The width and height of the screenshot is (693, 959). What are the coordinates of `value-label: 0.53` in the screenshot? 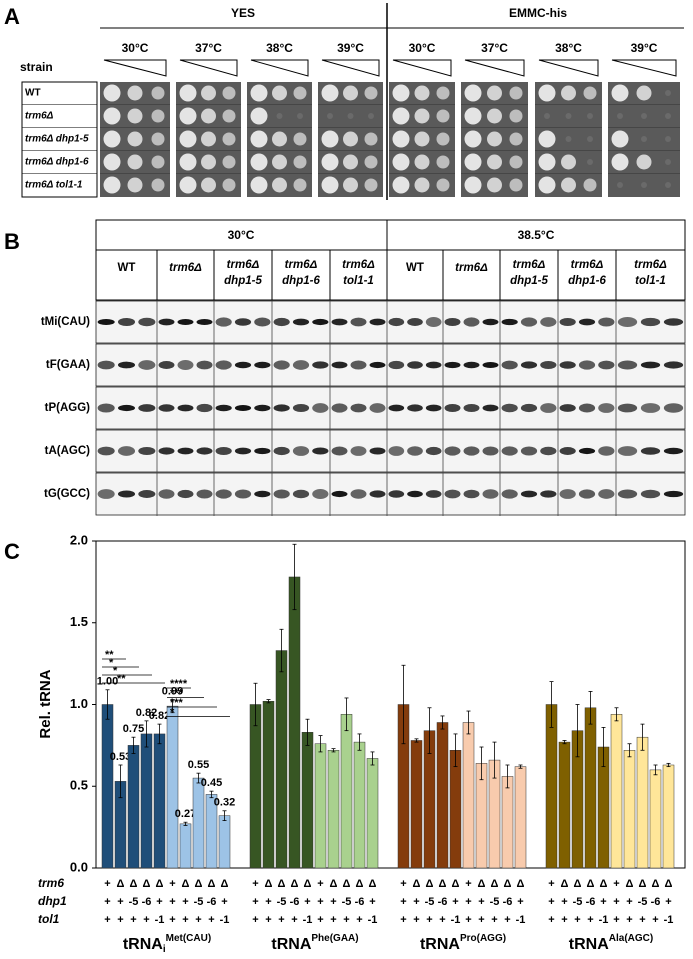 It's located at (120, 757).